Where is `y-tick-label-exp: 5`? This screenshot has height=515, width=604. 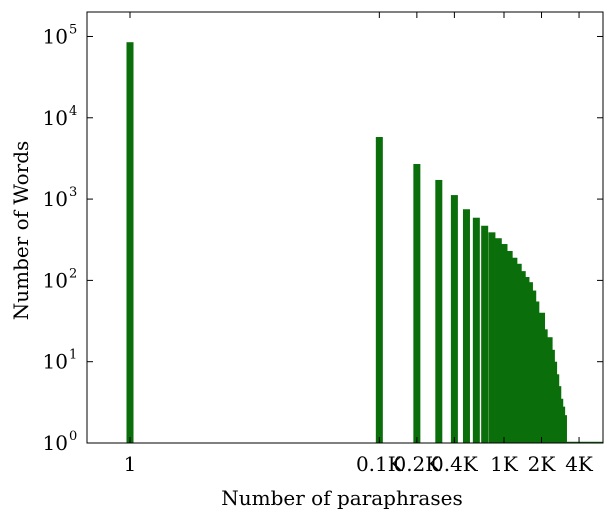
y-tick-label-exp: 5 is located at coordinates (73, 29).